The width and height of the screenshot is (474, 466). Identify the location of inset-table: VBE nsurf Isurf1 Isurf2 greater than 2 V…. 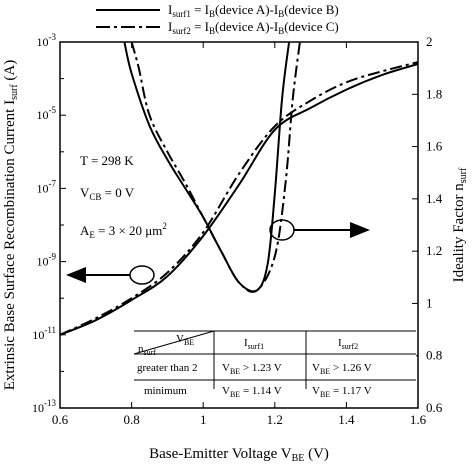
(274, 364).